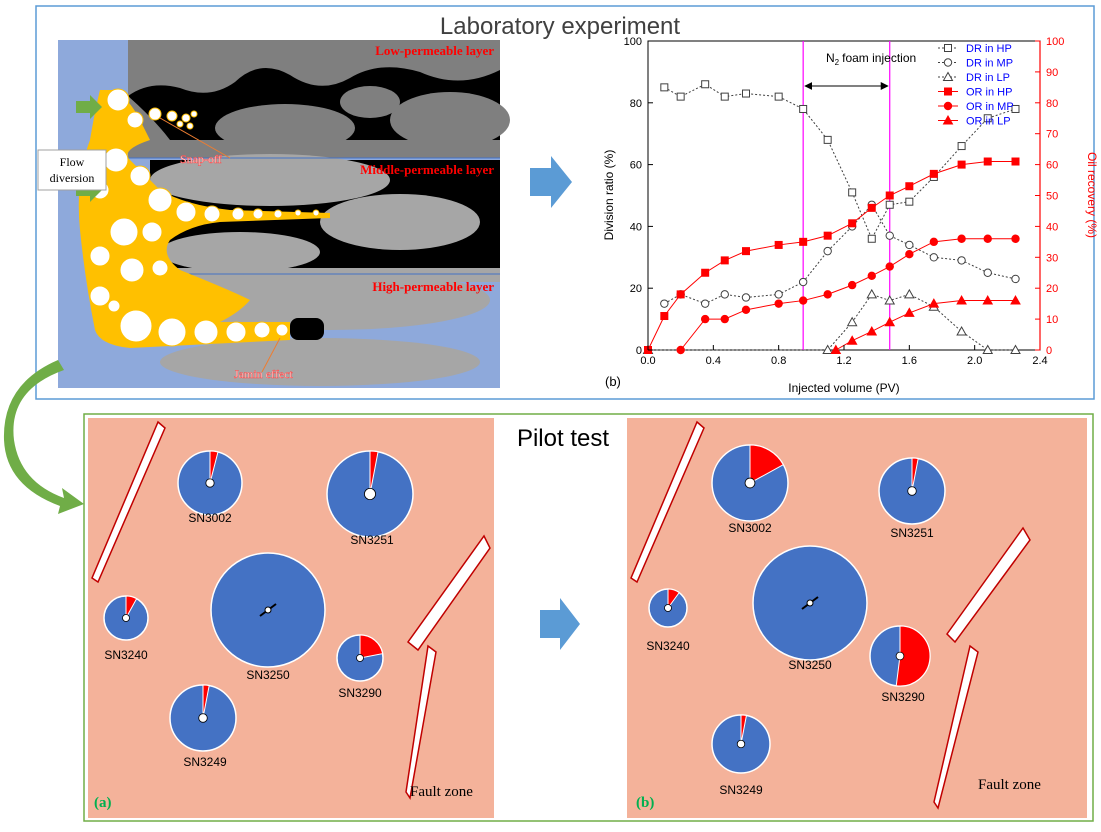 The height and width of the screenshot is (832, 1101). I want to click on jamin-leader, so click(271, 355).